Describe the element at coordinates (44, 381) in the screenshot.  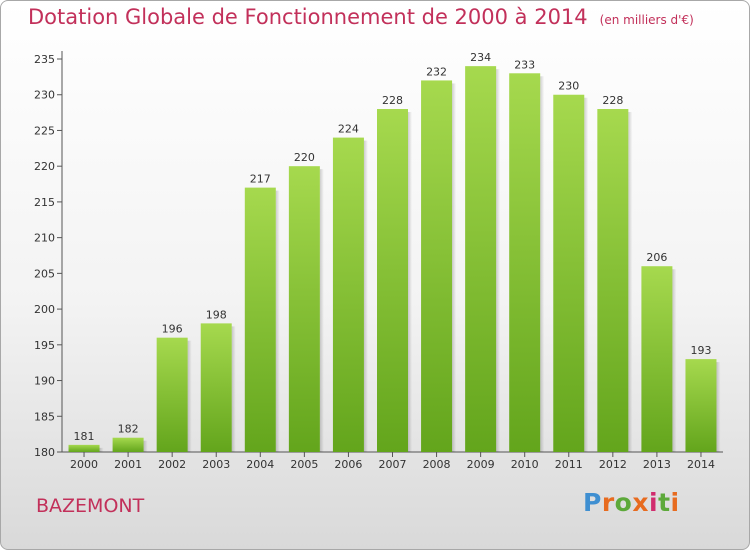
I see `y-tick-label: 190` at that location.